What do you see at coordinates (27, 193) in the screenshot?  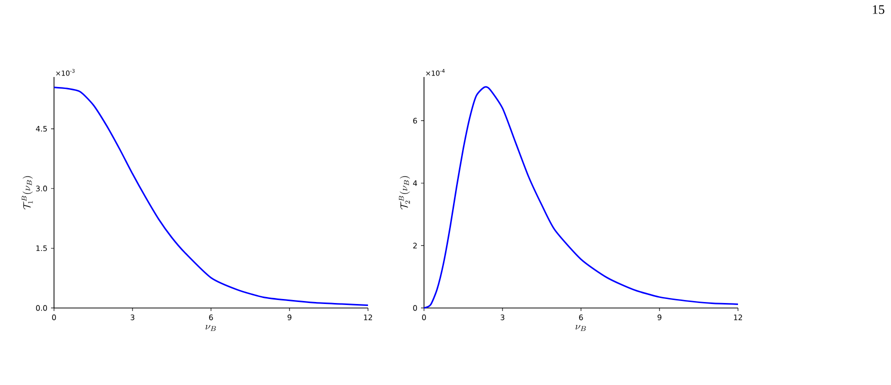 I see `y-axis-title: $\mathcal{T}_1^B(\nu_B)$` at bounding box center [27, 193].